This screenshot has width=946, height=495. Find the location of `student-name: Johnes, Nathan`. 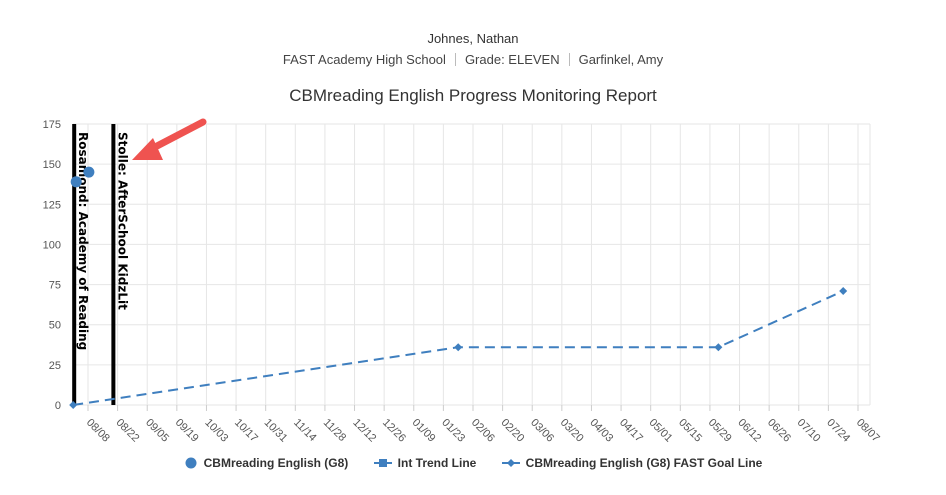

student-name: Johnes, Nathan is located at coordinates (473, 38).